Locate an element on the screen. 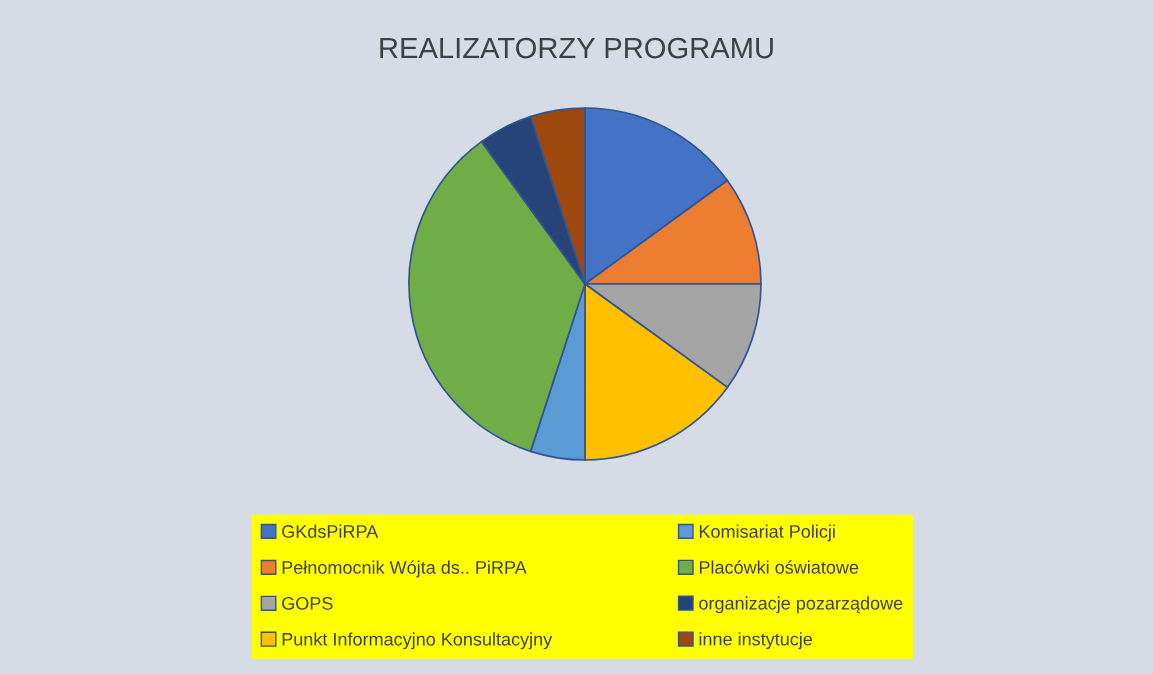 The width and height of the screenshot is (1153, 674). legend-label: Pełnomocnik Wójta ds.. PiRPA is located at coordinates (404, 569).